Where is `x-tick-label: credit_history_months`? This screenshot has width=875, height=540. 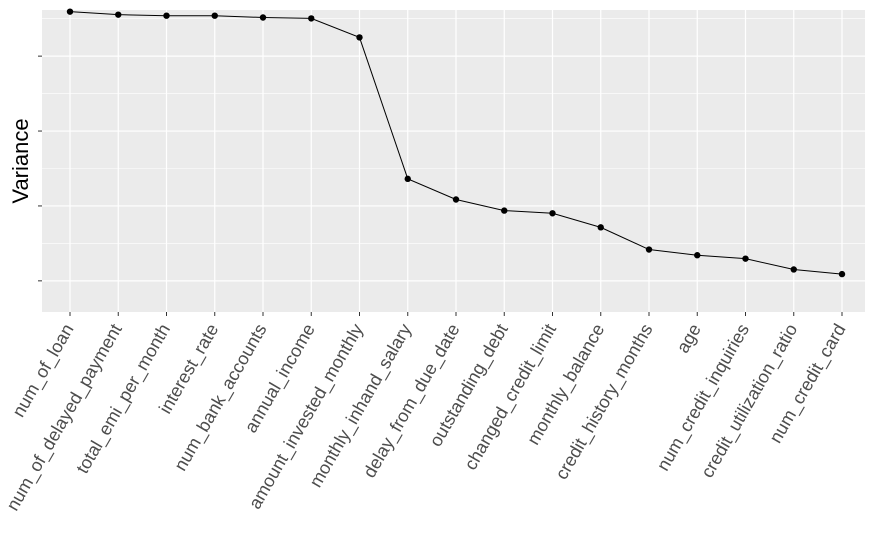 x-tick-label: credit_history_months is located at coordinates (604, 401).